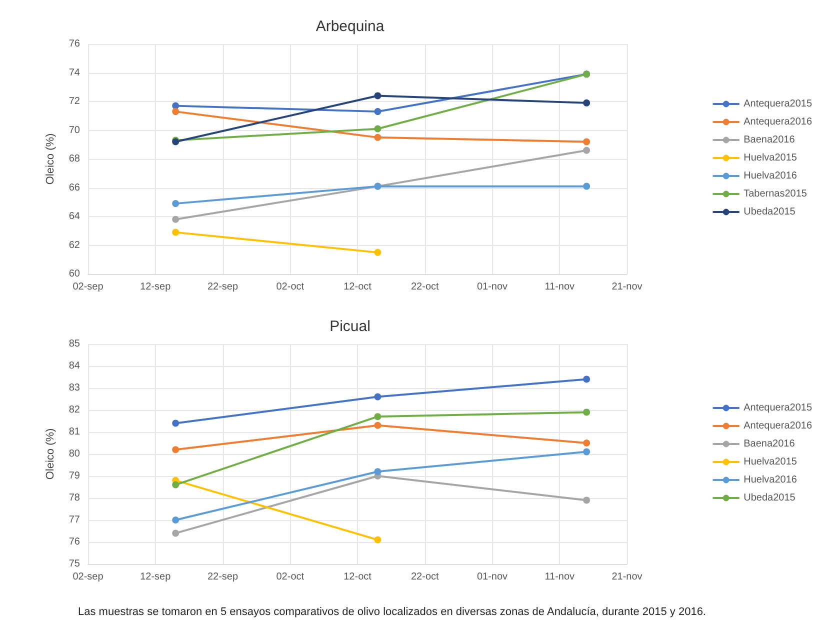 Image resolution: width=835 pixels, height=642 pixels. I want to click on y-tick-label: 81, so click(74, 432).